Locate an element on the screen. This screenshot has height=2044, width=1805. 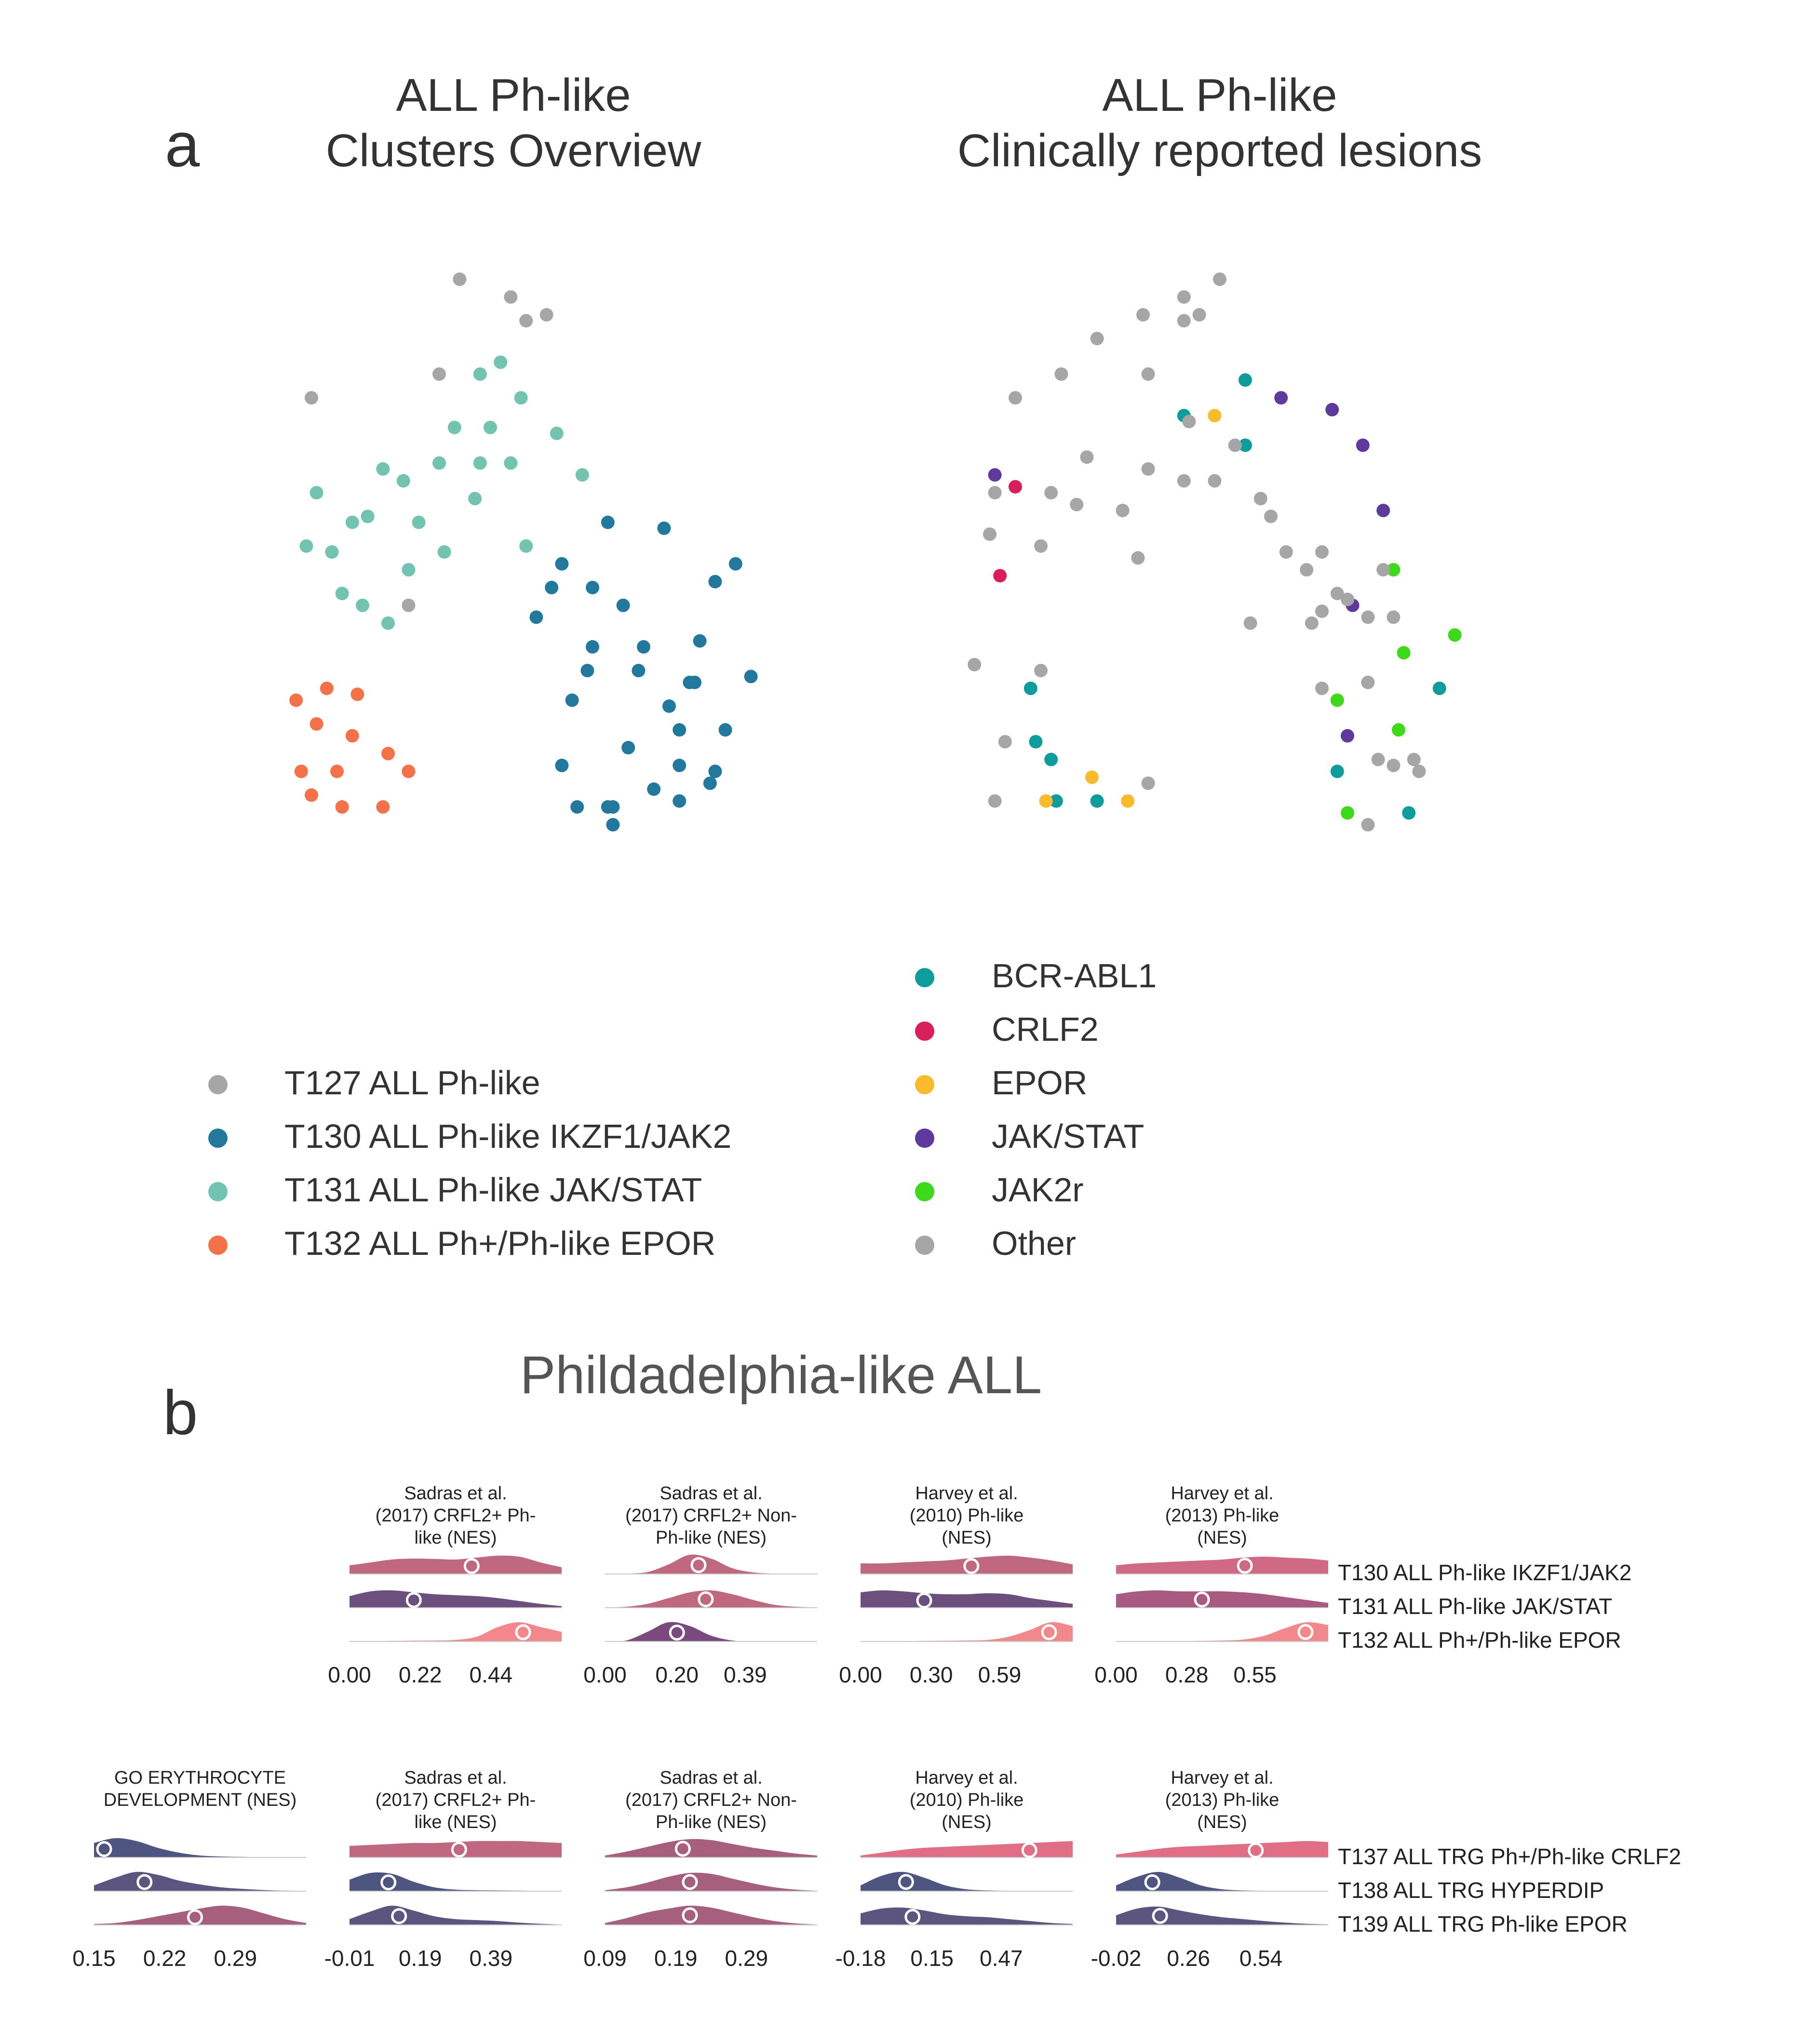
legend-label-jak2r: JAK2r is located at coordinates (1038, 1190).